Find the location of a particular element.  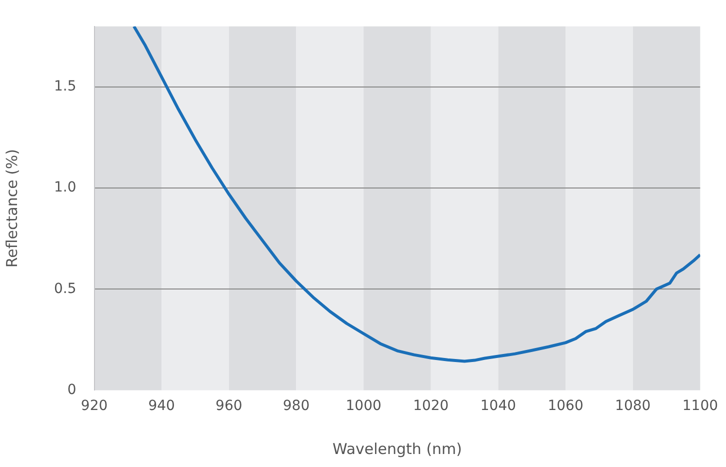

x-tick-label: 940 is located at coordinates (161, 406).